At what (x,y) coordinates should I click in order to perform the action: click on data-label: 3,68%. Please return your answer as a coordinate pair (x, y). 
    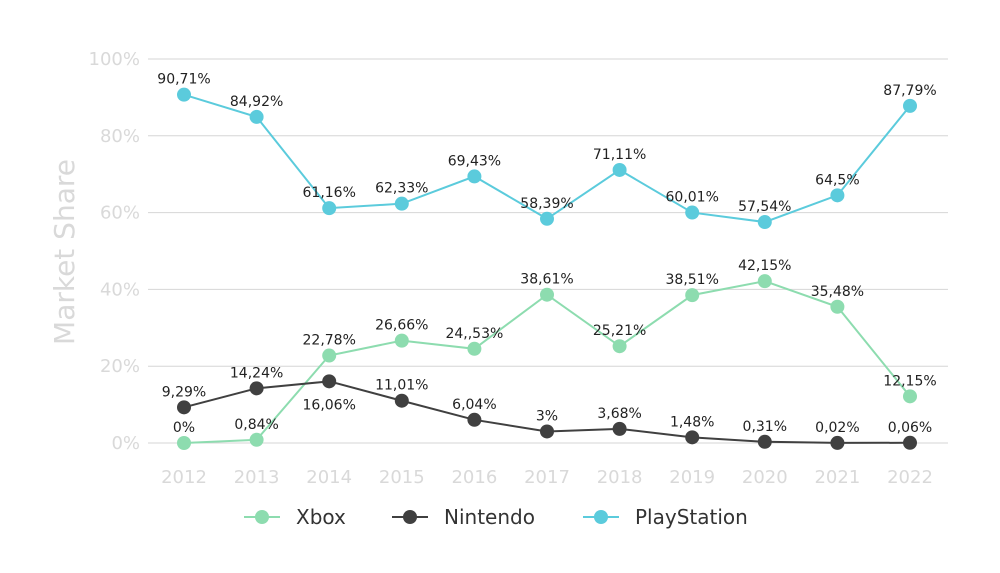
    Looking at the image, I should click on (619, 414).